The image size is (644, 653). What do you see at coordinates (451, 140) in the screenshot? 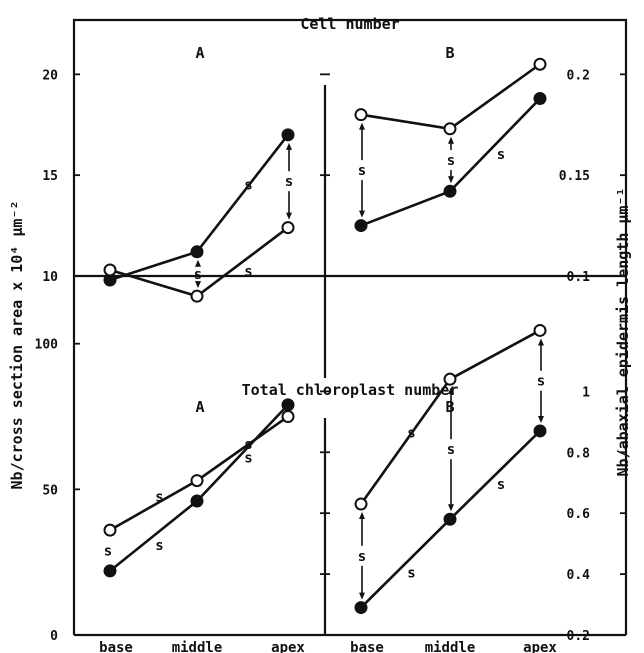
I see `chart1-annotation-1-head-up` at bounding box center [451, 140].